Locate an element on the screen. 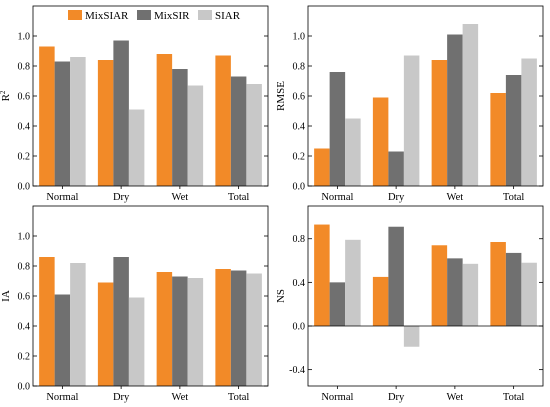 Image resolution: width=550 pixels, height=407 pixels. legend-label-siar: SIAR is located at coordinates (228, 16).